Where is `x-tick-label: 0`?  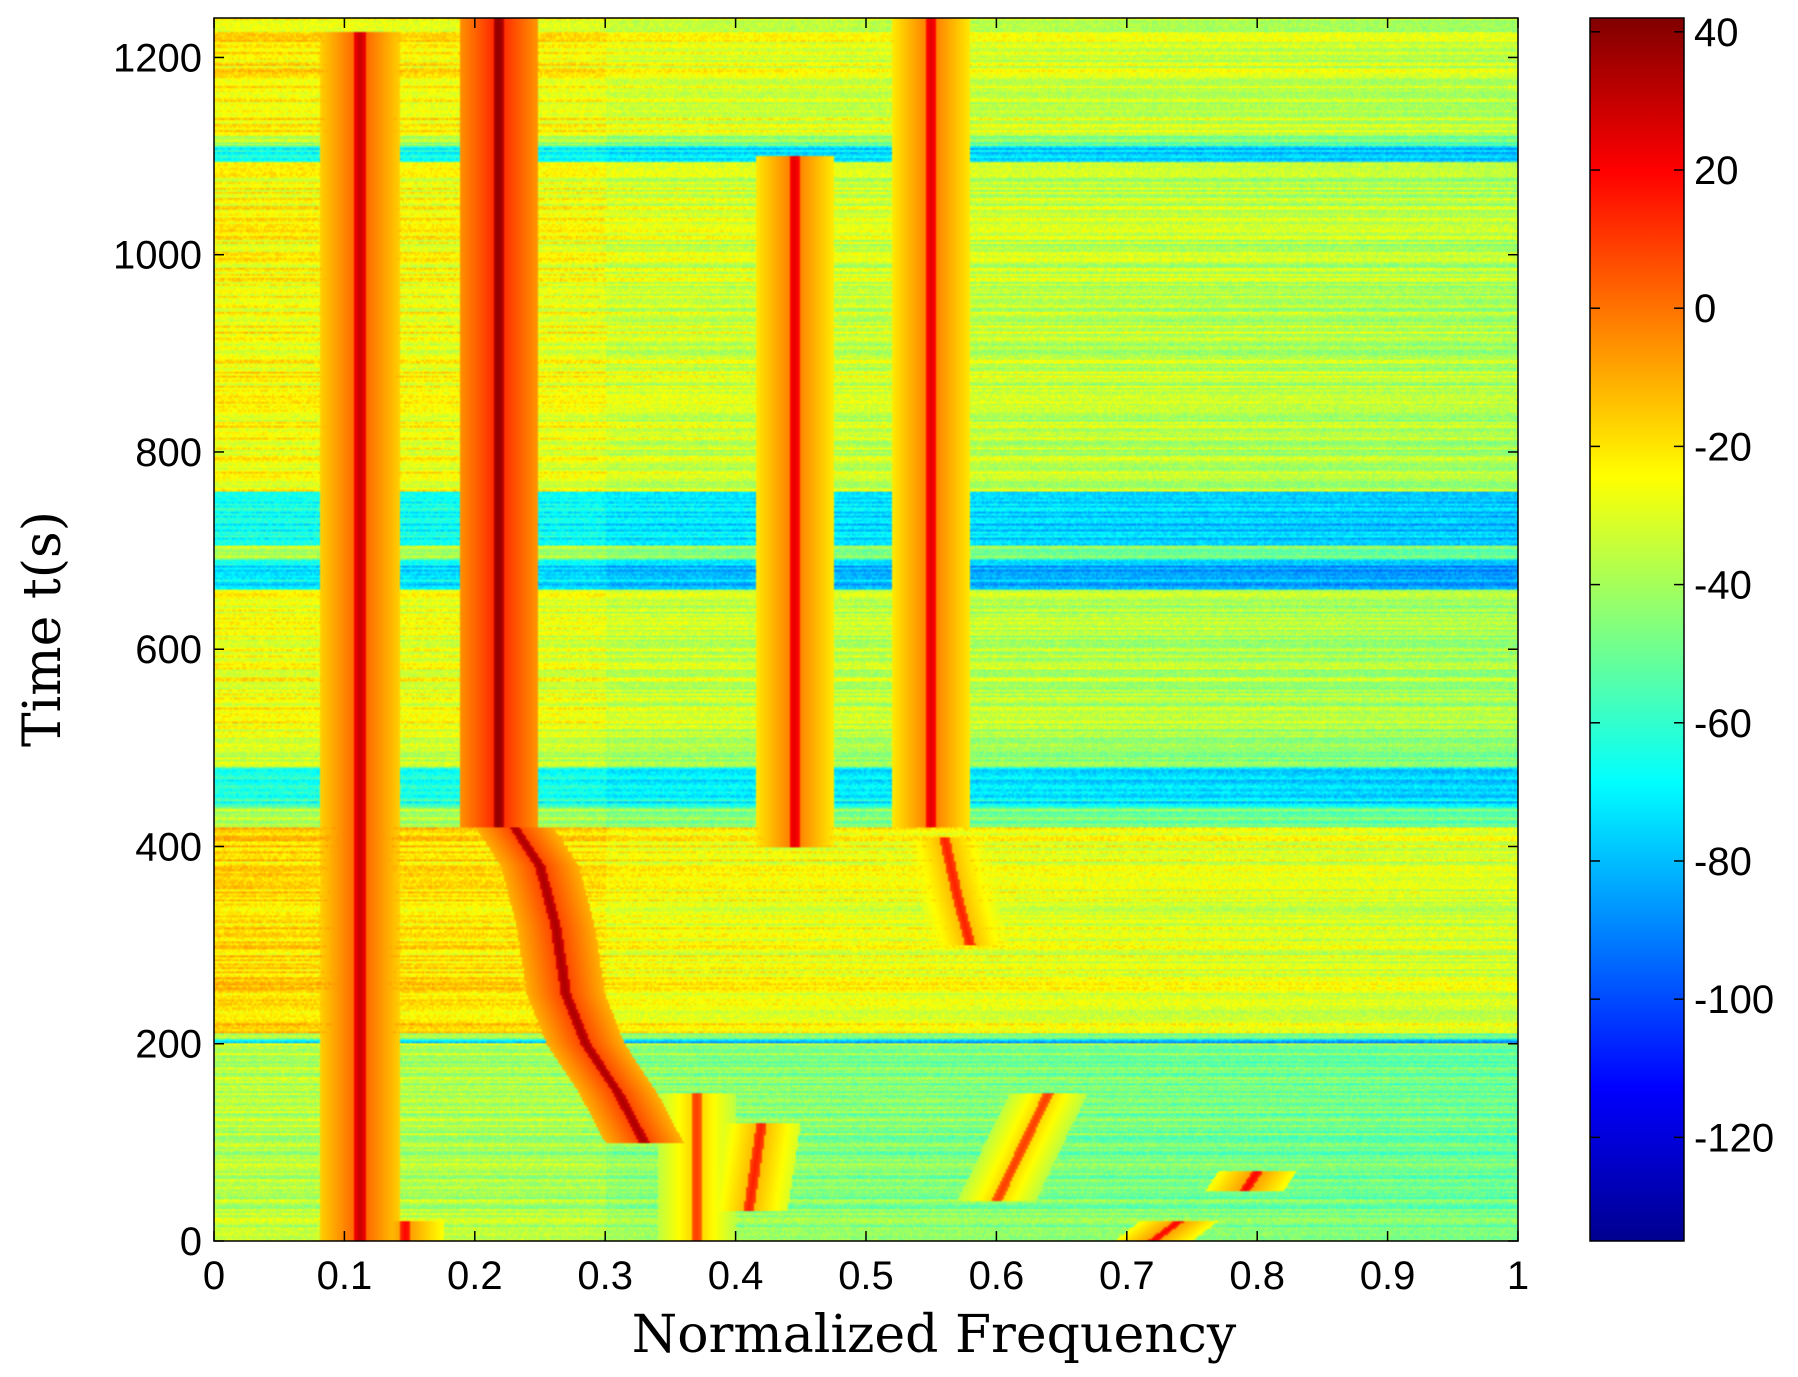 x-tick-label: 0 is located at coordinates (214, 1276).